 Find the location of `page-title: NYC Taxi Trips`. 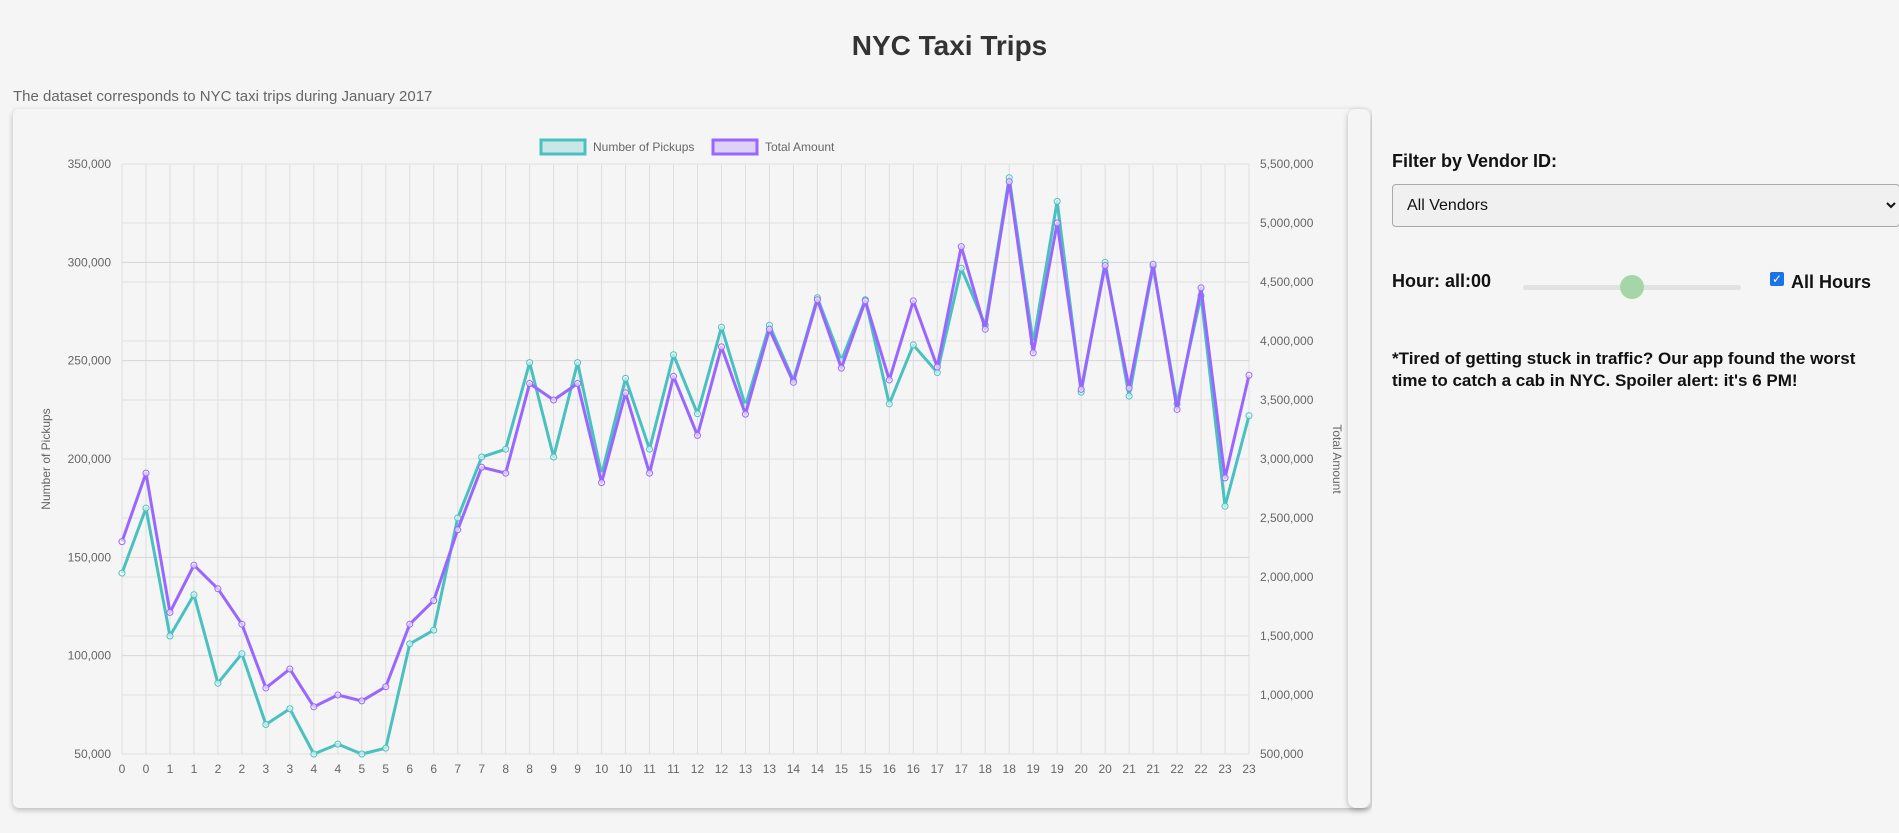

page-title: NYC Taxi Trips is located at coordinates (949, 45).